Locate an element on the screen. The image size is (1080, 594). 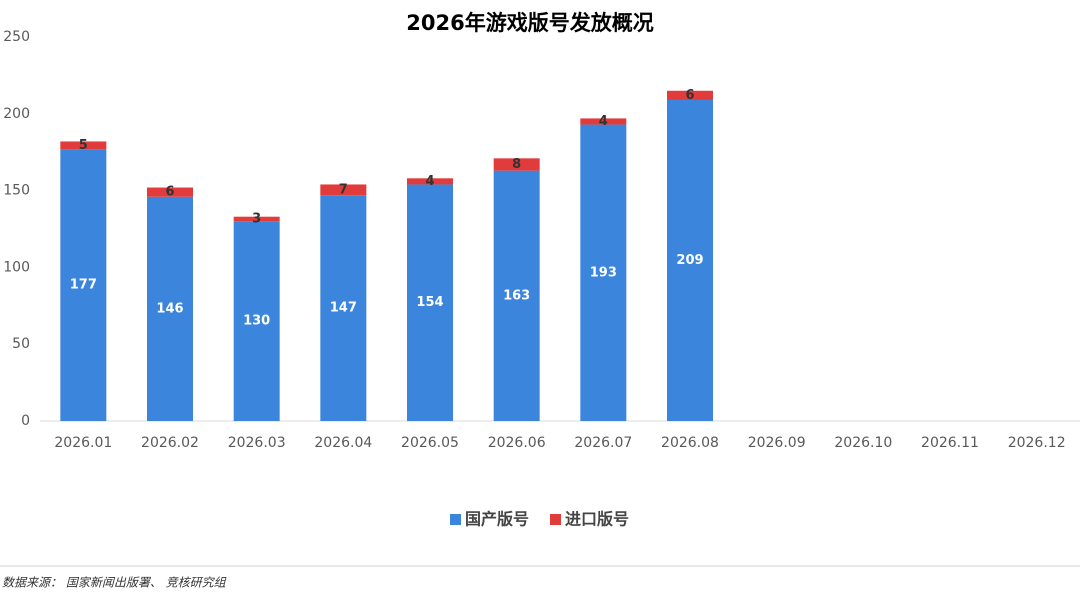
data-label: 146 is located at coordinates (169, 308).